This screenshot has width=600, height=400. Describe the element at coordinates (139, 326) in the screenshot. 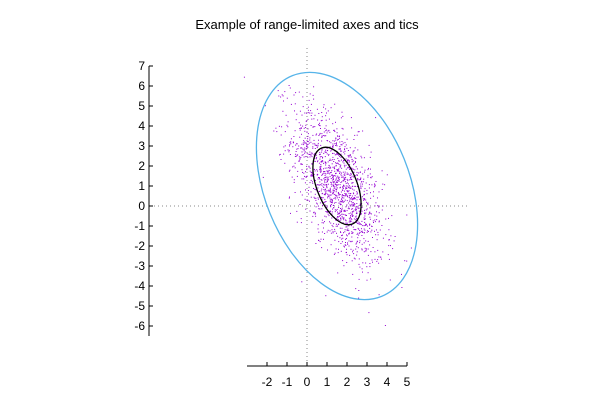

I see `y-tick-label: -6` at that location.